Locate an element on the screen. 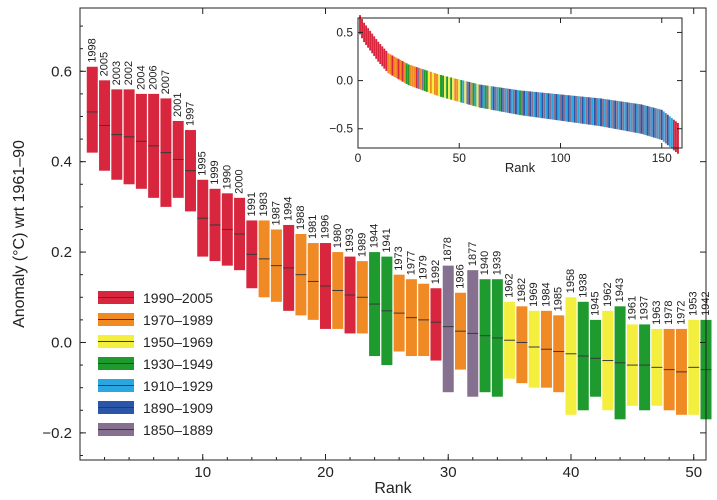 This screenshot has height=500, width=717. x-tick-label-1: 20 is located at coordinates (325, 472).